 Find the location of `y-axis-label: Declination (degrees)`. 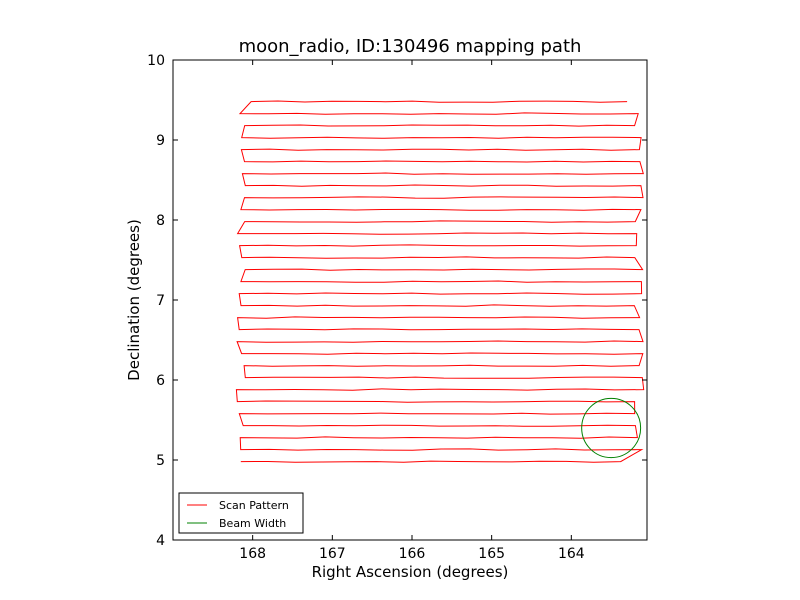

y-axis-label: Declination (degrees) is located at coordinates (134, 300).